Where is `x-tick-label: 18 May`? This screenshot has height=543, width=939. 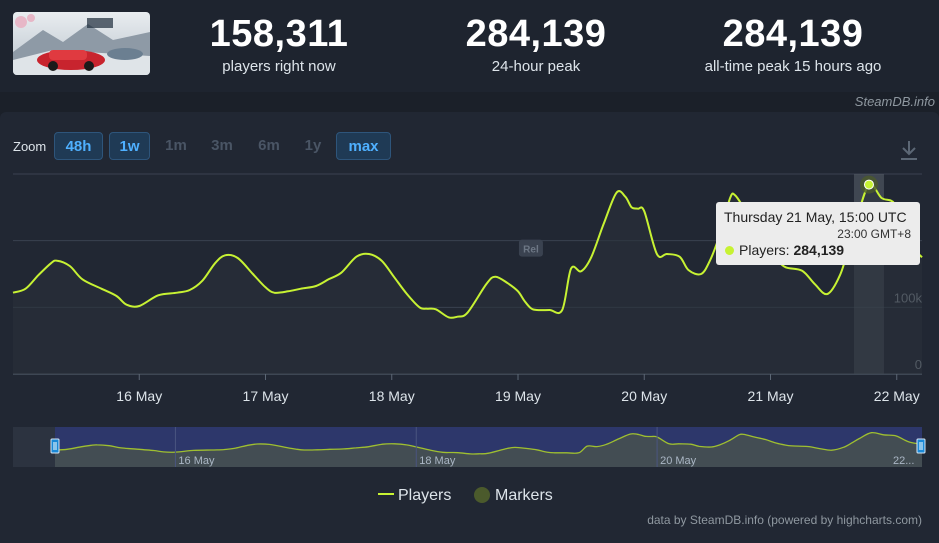
x-tick-label: 18 May is located at coordinates (392, 396).